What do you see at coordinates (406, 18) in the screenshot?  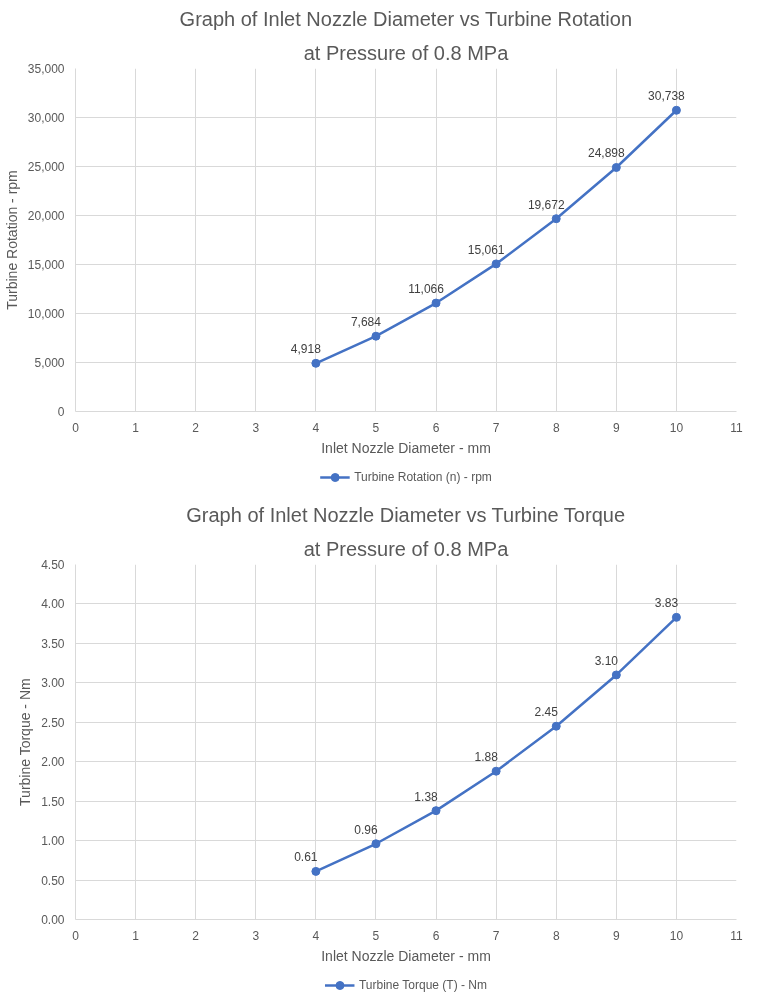 I see `chart-title: Graph of Inlet Nozzle Diameter vs Turbine Rotation` at bounding box center [406, 18].